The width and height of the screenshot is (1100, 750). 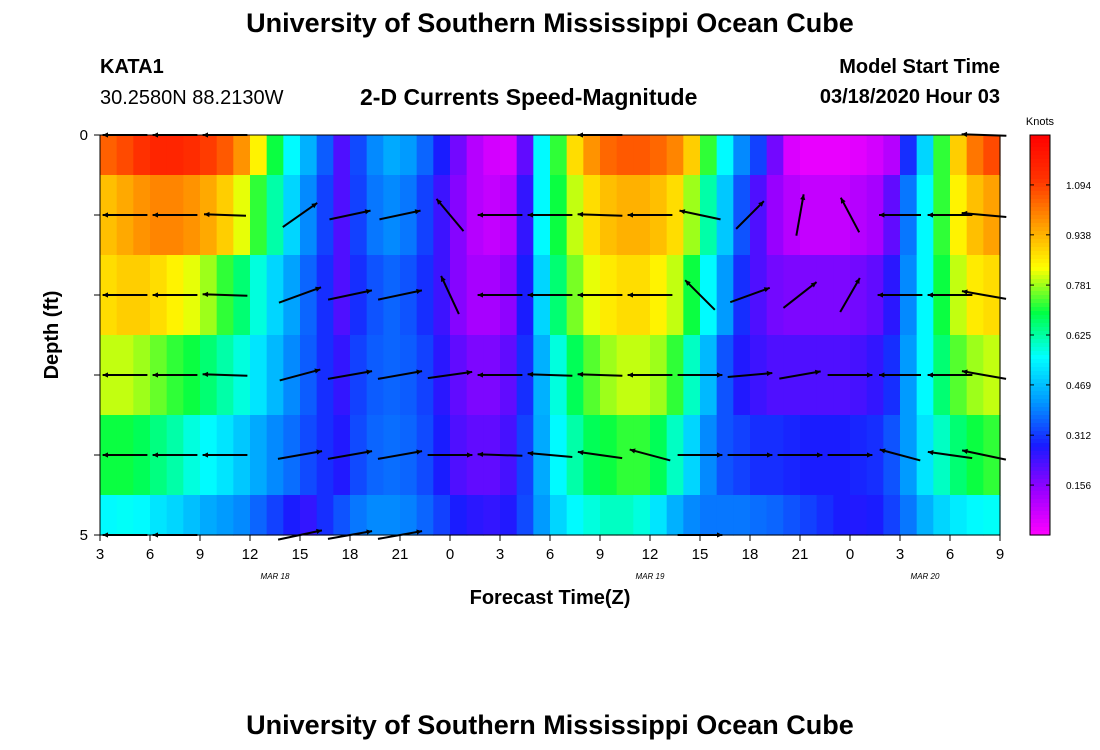 I want to click on model-start-time: 03/18/2020 Hour 03, so click(x=909, y=97).